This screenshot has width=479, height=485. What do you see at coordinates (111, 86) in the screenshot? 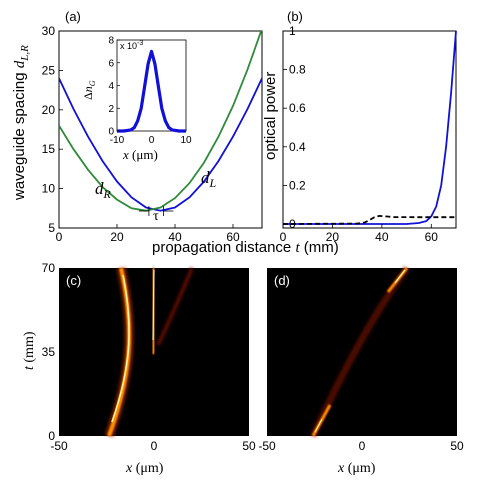
I see `inset-ytick-label: 4` at bounding box center [111, 86].